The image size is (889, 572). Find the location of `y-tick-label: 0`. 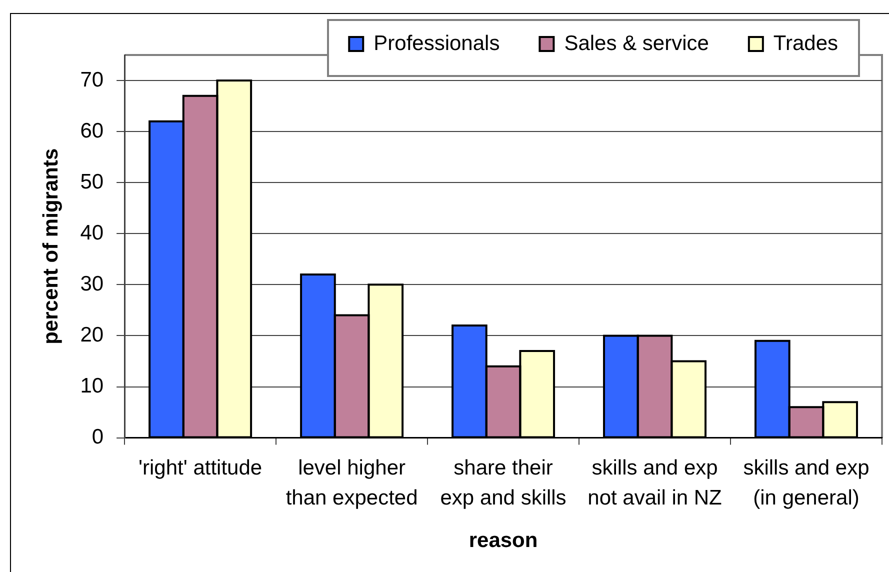

y-tick-label: 0 is located at coordinates (98, 437).